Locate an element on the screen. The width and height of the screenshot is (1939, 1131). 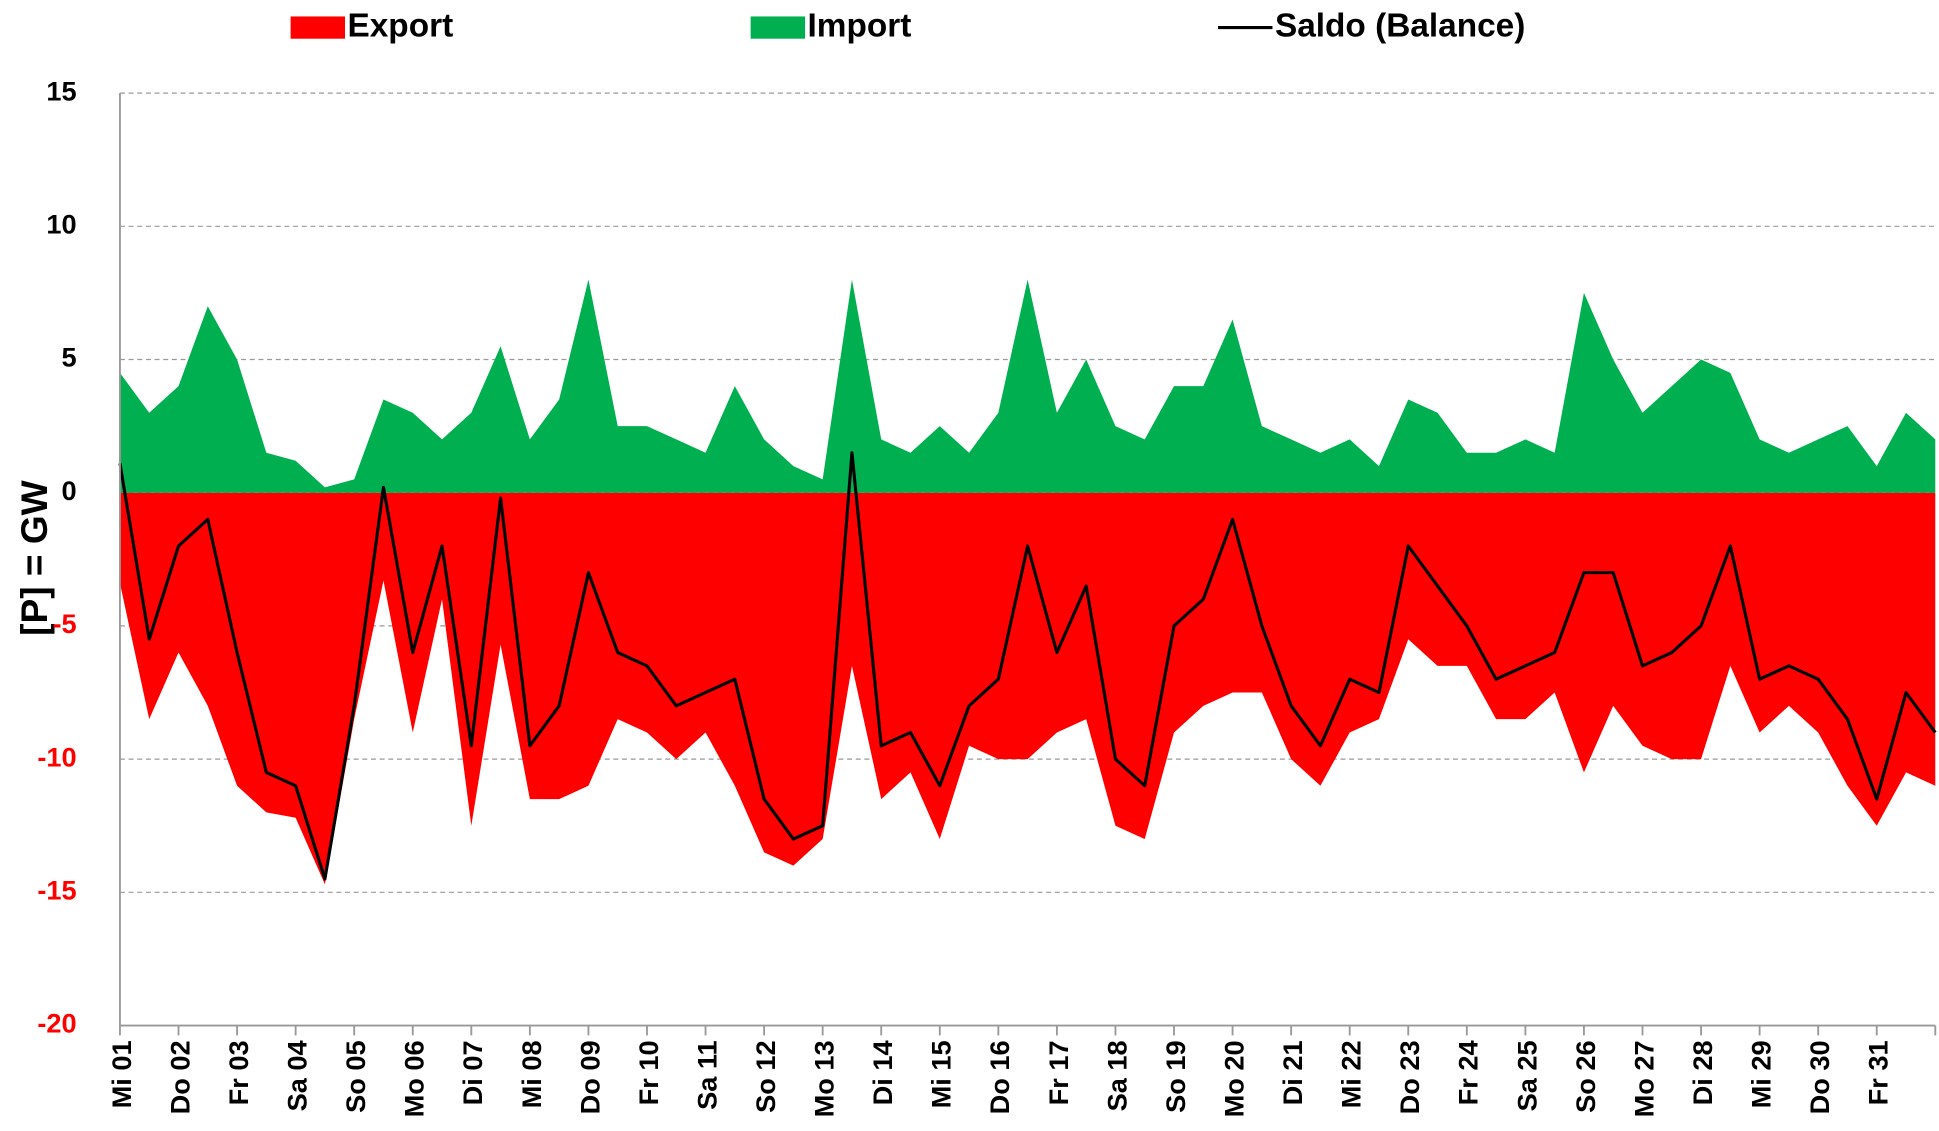
y-tick-label: 15 is located at coordinates (61, 90).